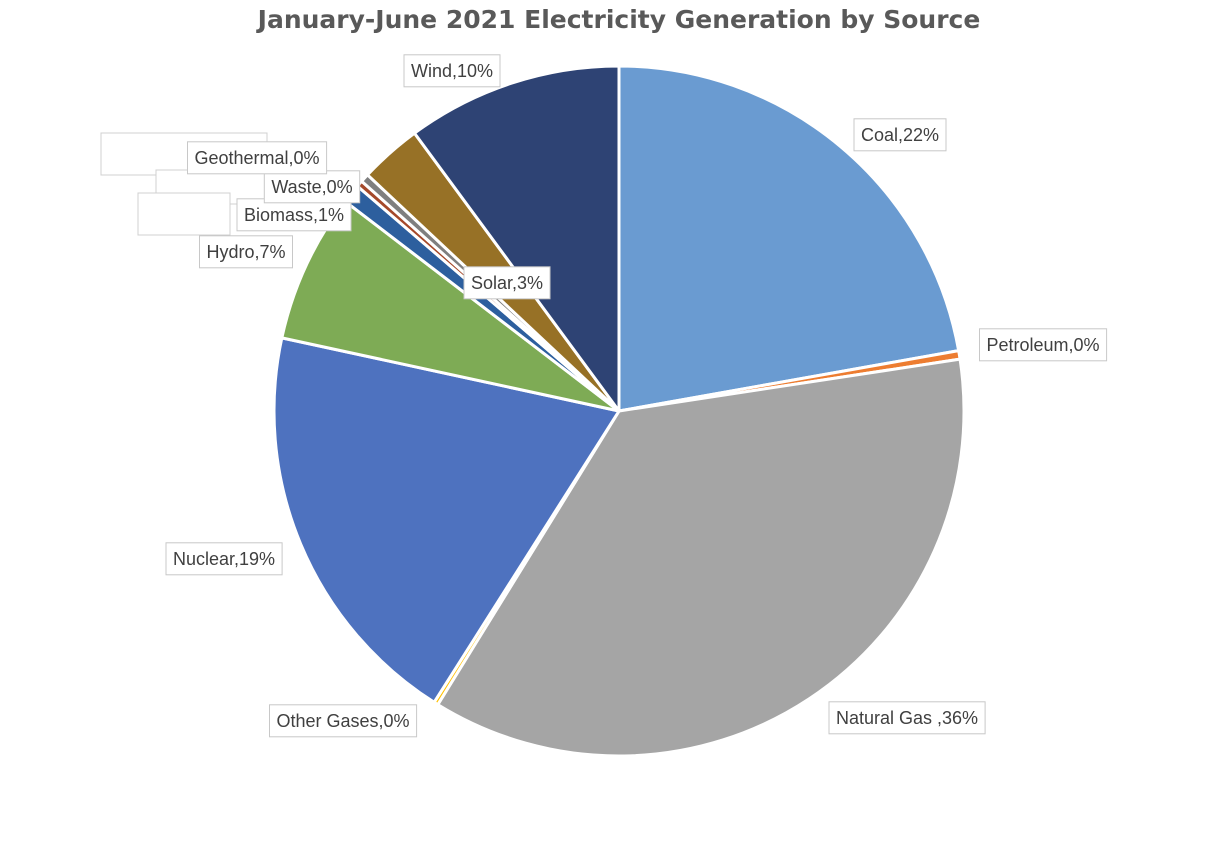  I want to click on data-label-text: Other Gases,0%, so click(342, 721).